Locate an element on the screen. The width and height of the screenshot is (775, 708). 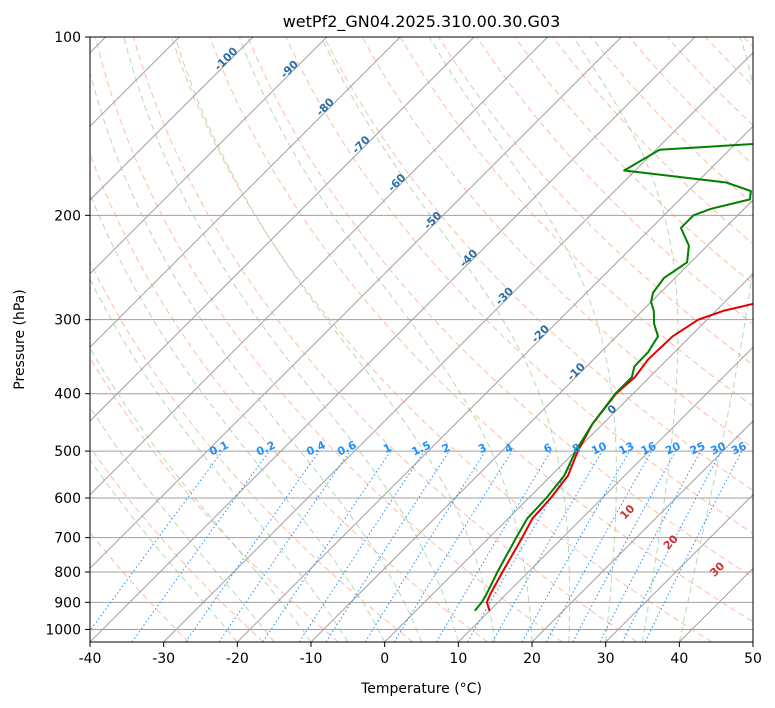
x-axis-title: Temperature (°C) is located at coordinates (421, 689).